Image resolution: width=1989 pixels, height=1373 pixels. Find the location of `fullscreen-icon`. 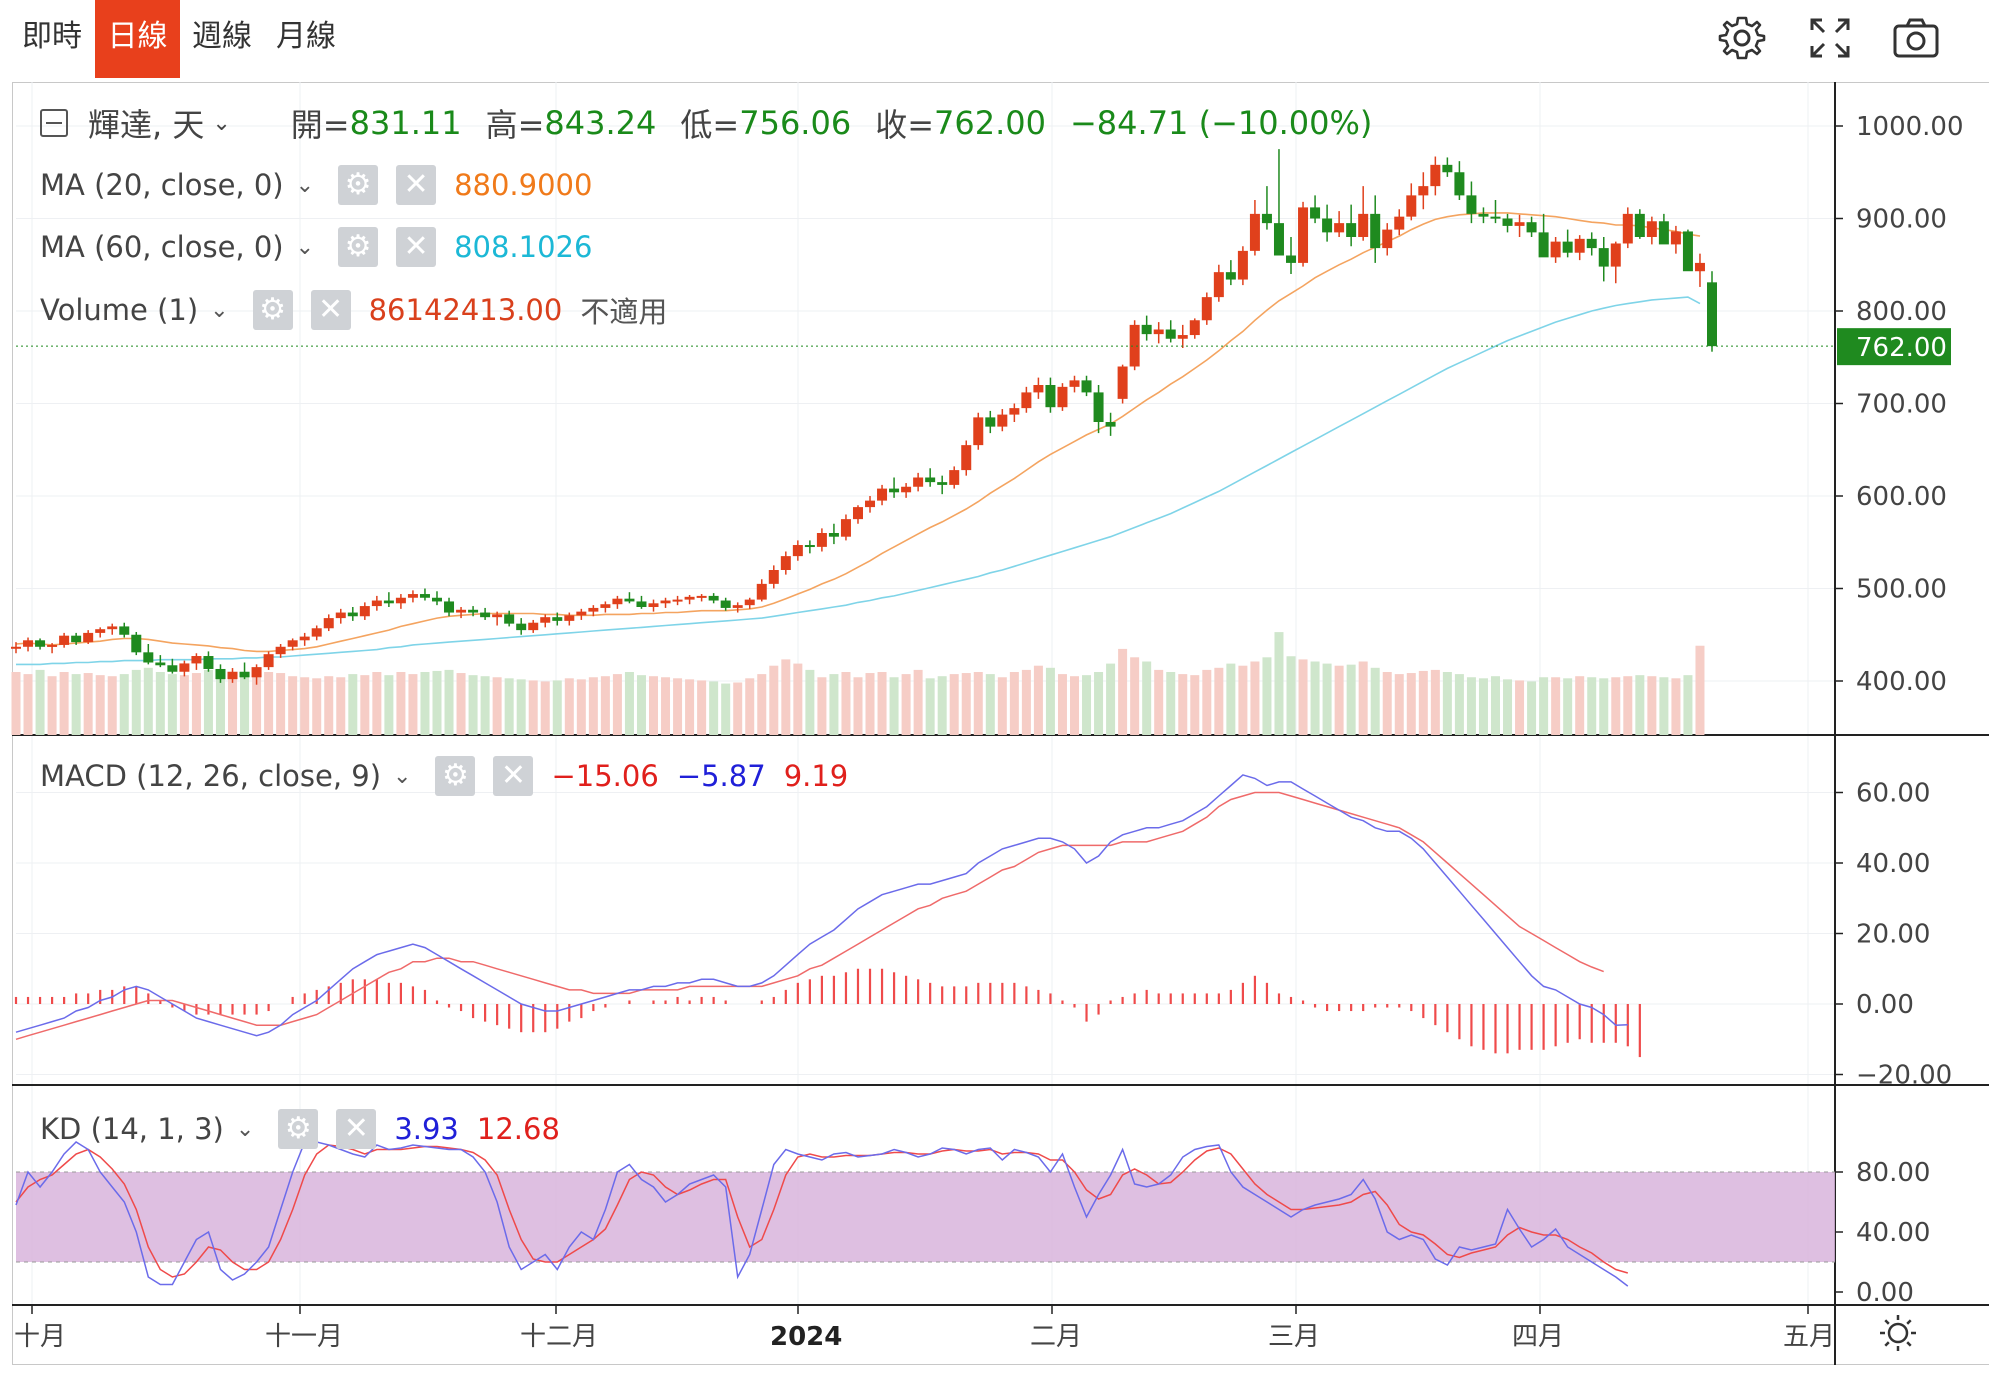

fullscreen-icon is located at coordinates (1830, 38).